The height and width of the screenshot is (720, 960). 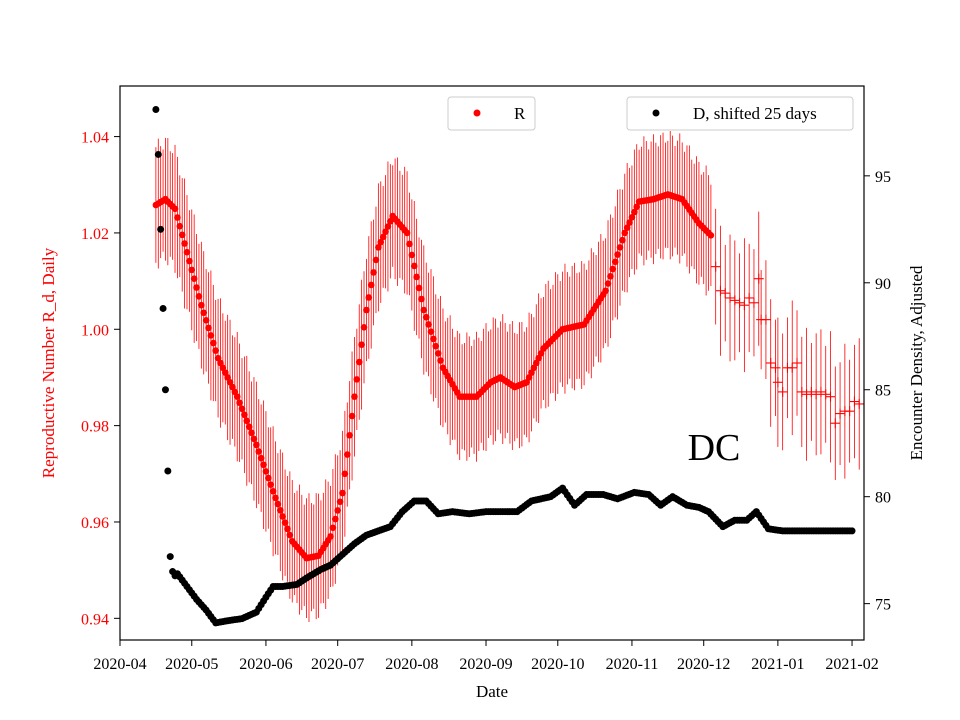 What do you see at coordinates (95, 234) in the screenshot?
I see `left-y-tick-label: 1.02` at bounding box center [95, 234].